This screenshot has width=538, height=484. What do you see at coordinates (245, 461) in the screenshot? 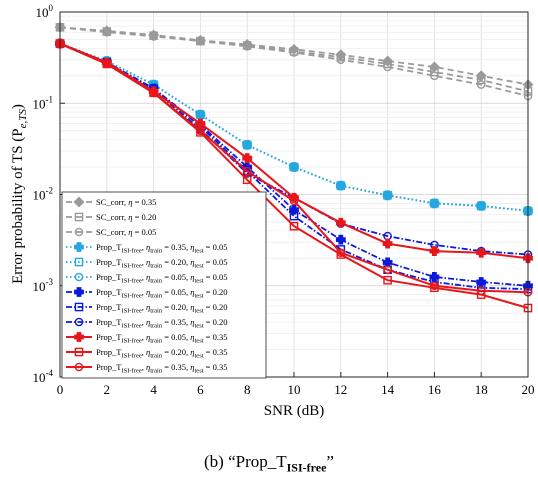
I see `caption-prefix: (b) “Prop_T` at bounding box center [245, 461].